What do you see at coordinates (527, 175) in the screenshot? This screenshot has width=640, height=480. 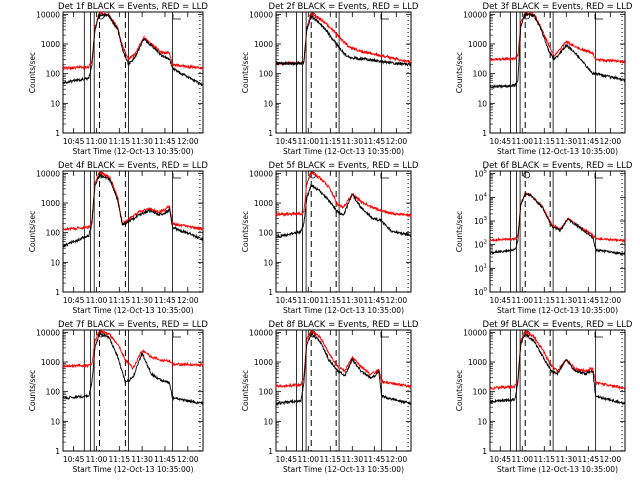 I see `flare-marker` at bounding box center [527, 175].